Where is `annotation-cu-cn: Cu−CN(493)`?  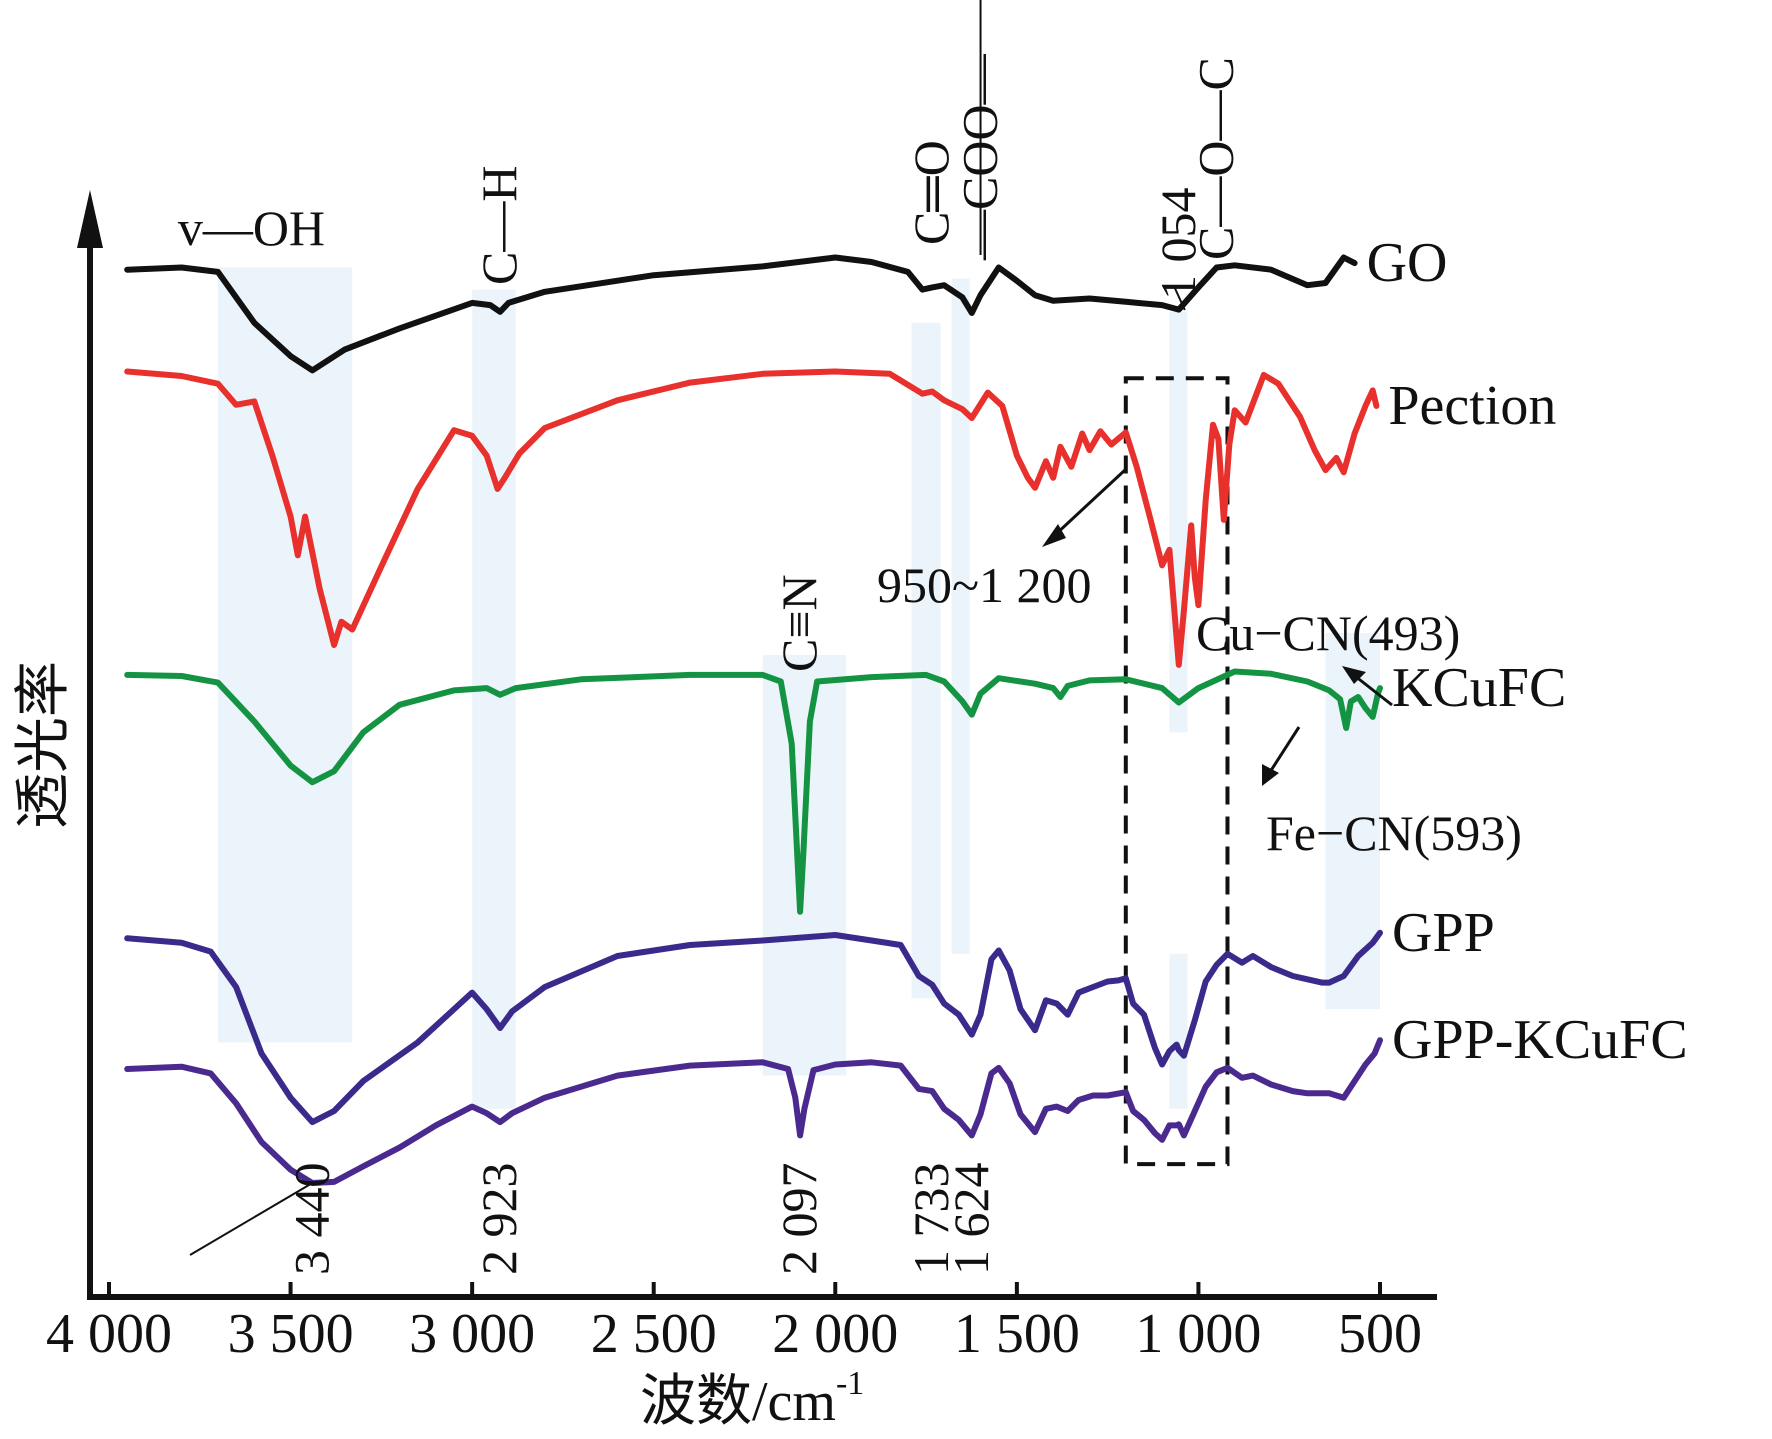
annotation-cu-cn: Cu−CN(493) is located at coordinates (1328, 633).